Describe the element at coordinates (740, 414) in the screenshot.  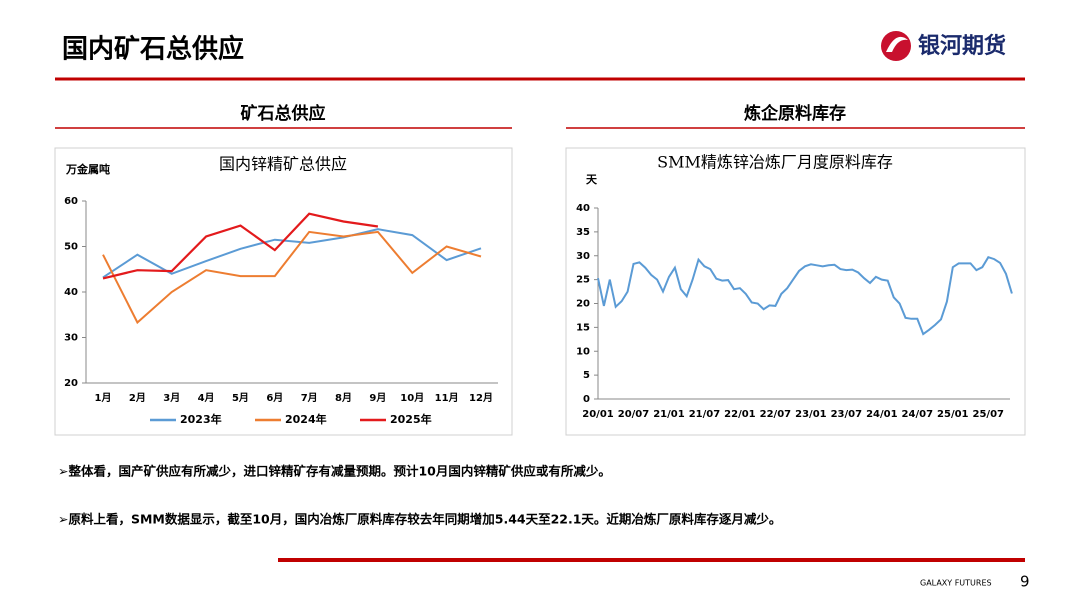
I see `x-tick-label: 22/01` at that location.